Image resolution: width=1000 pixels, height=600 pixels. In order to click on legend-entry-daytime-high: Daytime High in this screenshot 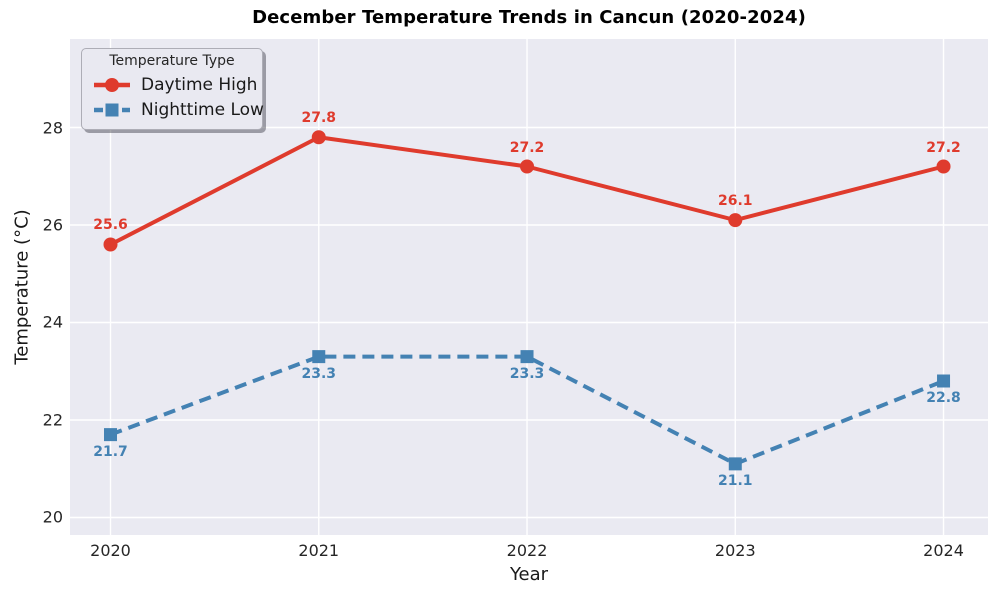, I will do `click(172, 84)`.